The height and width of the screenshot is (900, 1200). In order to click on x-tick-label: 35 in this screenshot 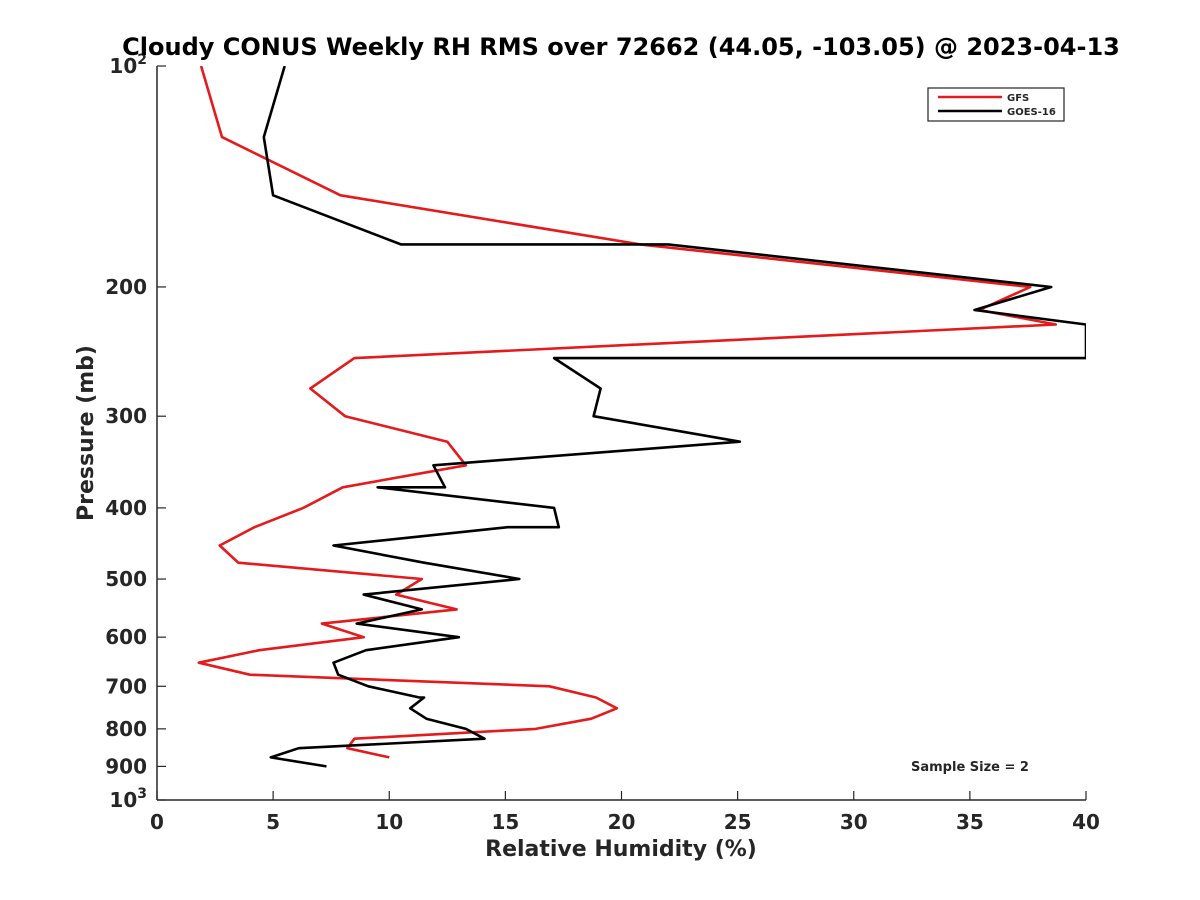, I will do `click(970, 822)`.